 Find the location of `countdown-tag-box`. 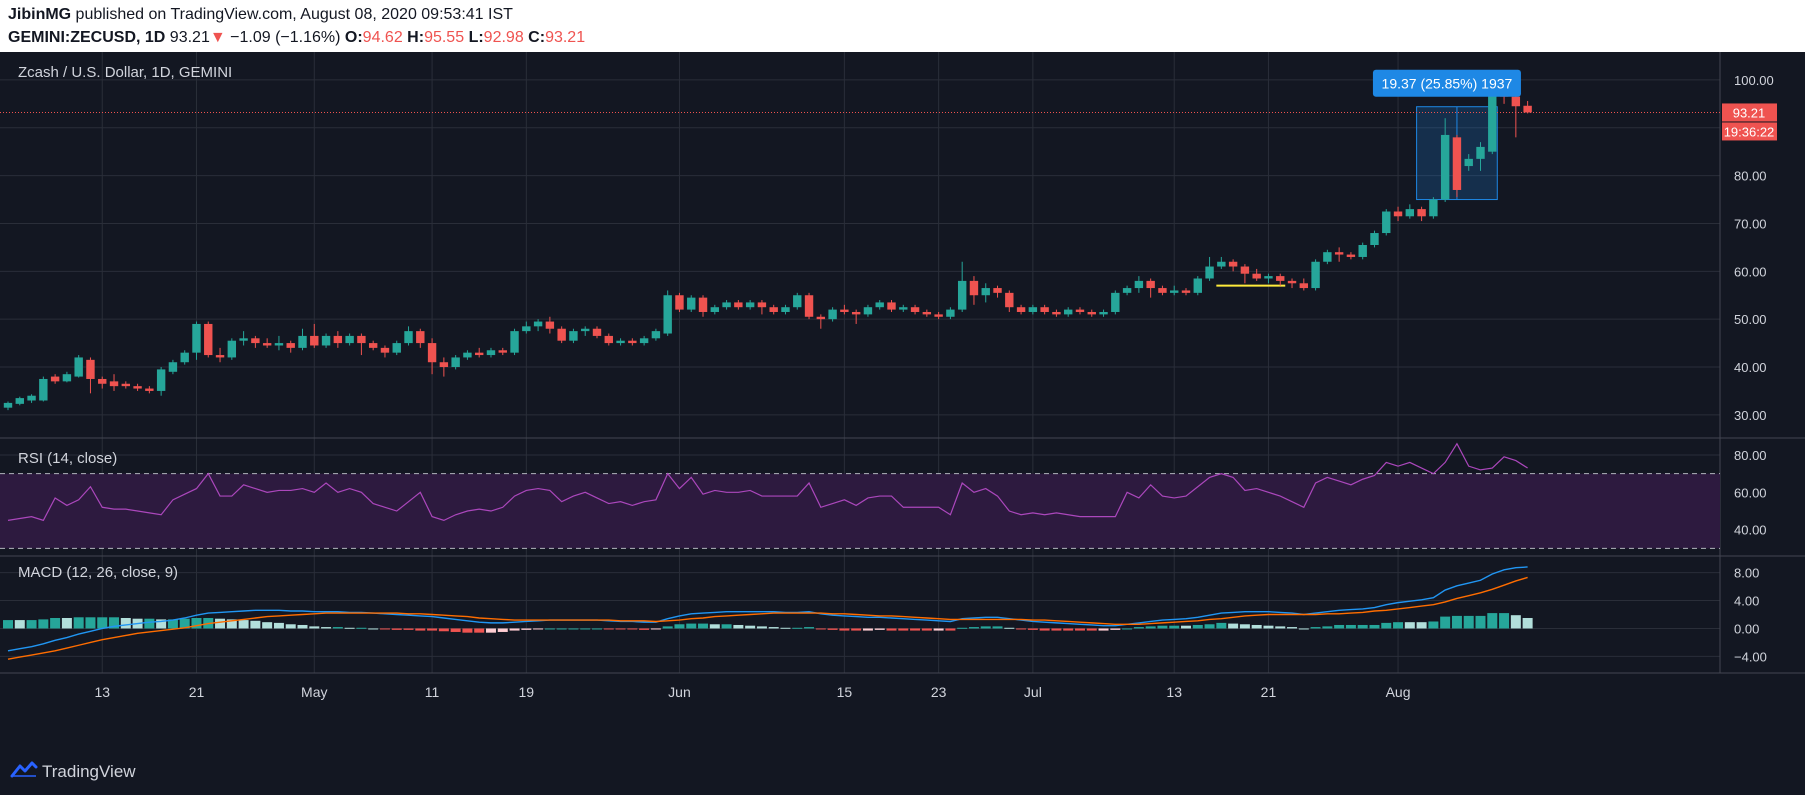

countdown-tag-box is located at coordinates (1749, 131).